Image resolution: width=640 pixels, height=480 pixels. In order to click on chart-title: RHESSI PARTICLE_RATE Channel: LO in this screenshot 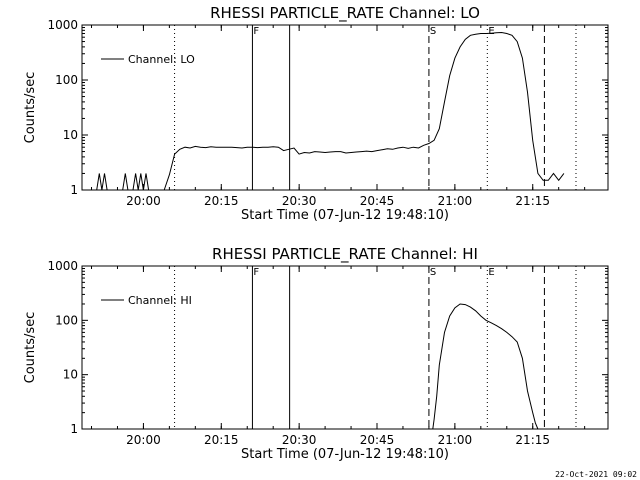, I will do `click(345, 13)`.